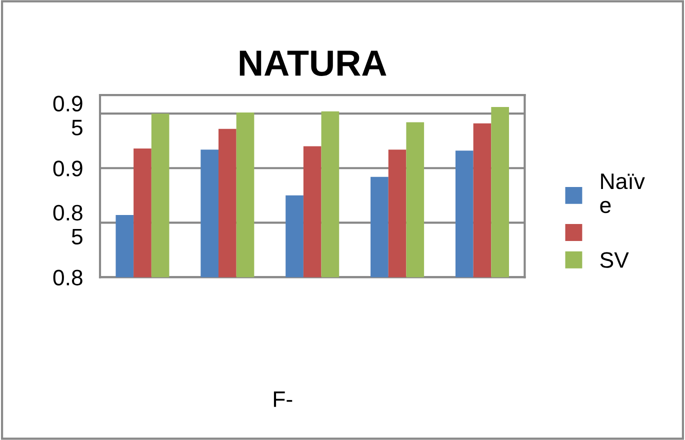  Describe the element at coordinates (67, 168) in the screenshot. I see `y-tick-label: 0.9` at that location.